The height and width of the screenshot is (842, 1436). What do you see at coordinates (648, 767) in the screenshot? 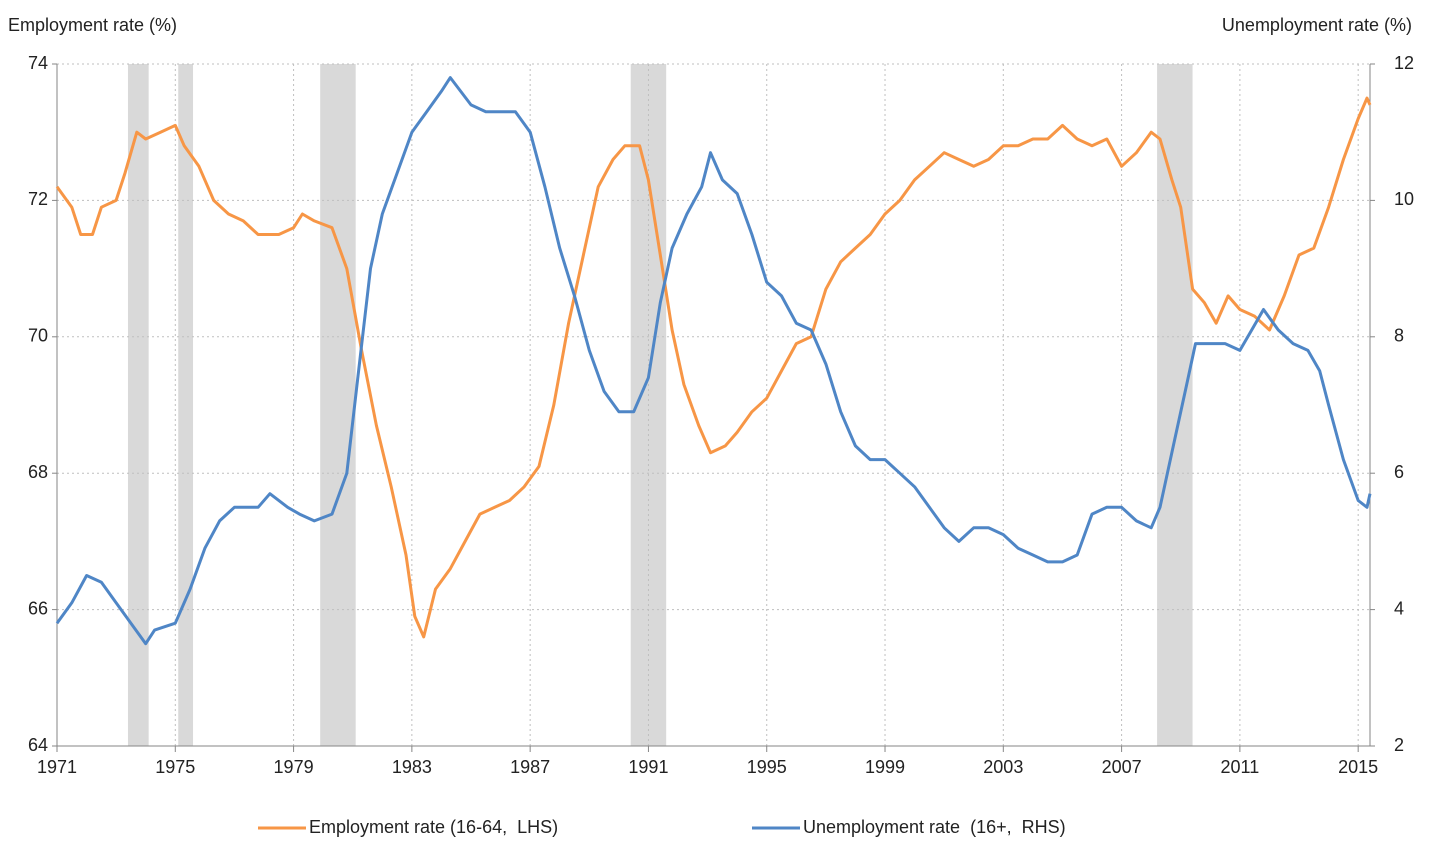
I see `x-tick-label: 1991` at bounding box center [648, 767].